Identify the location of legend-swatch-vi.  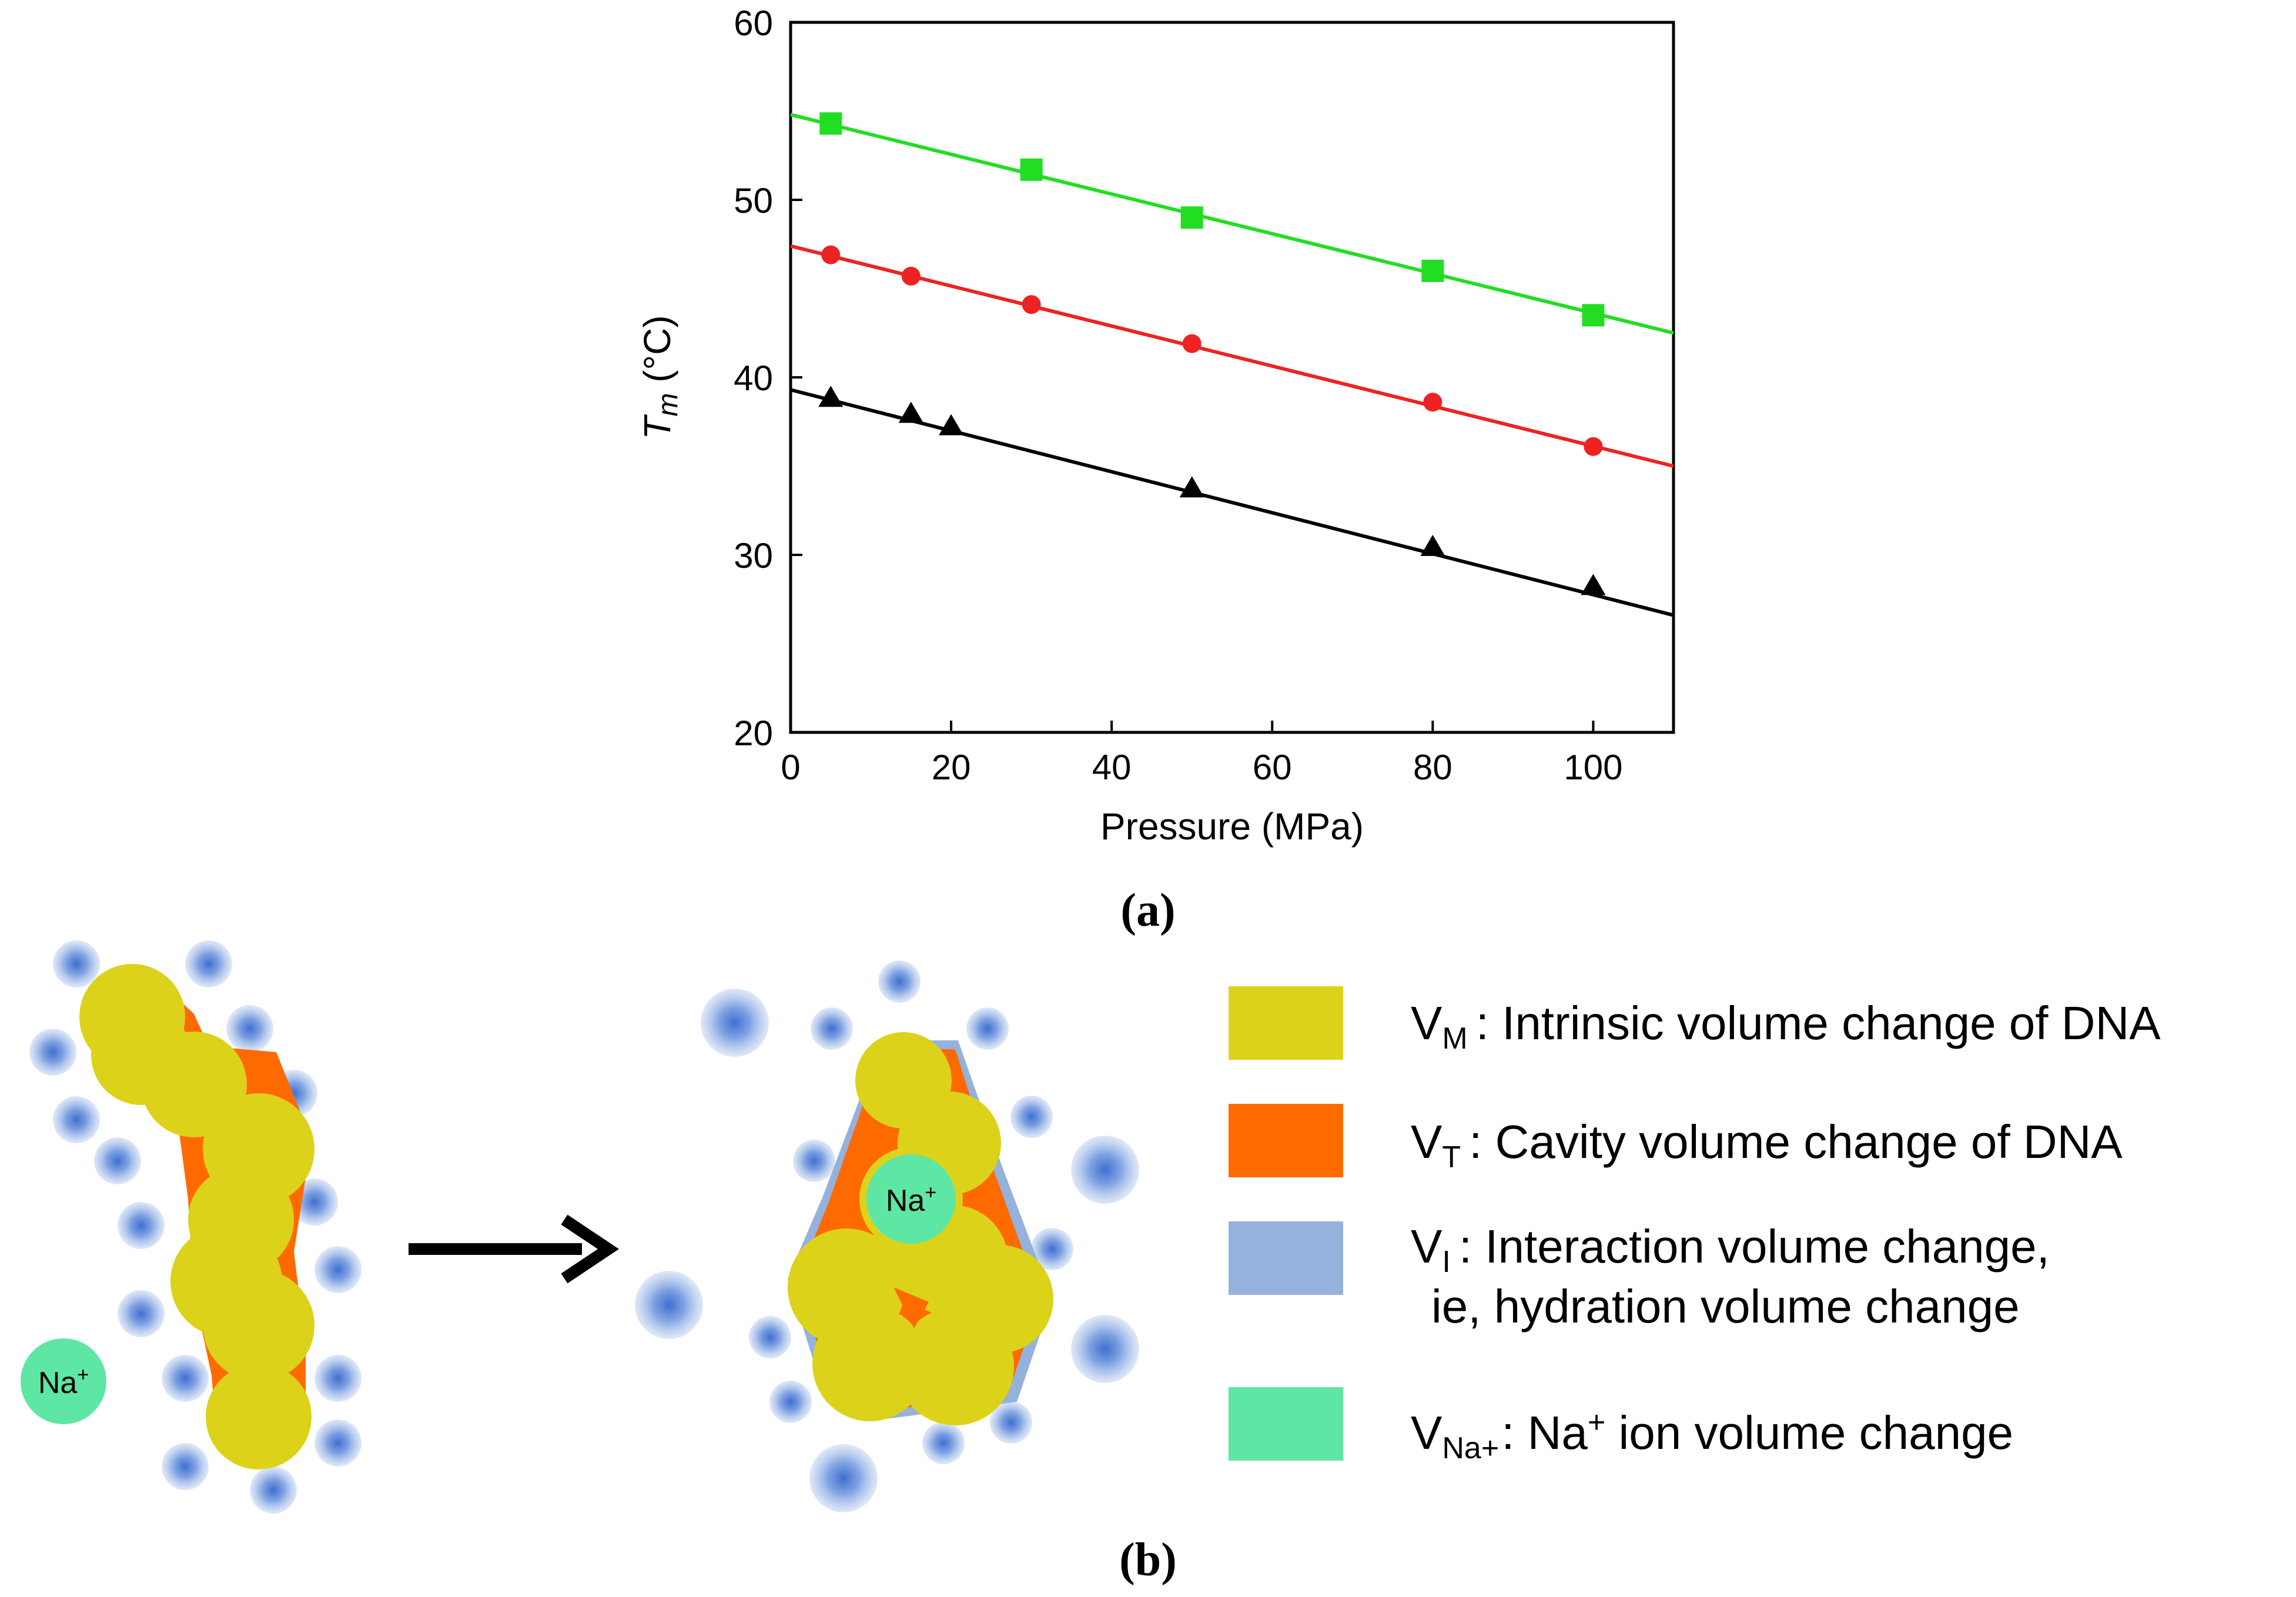
(1286, 1258).